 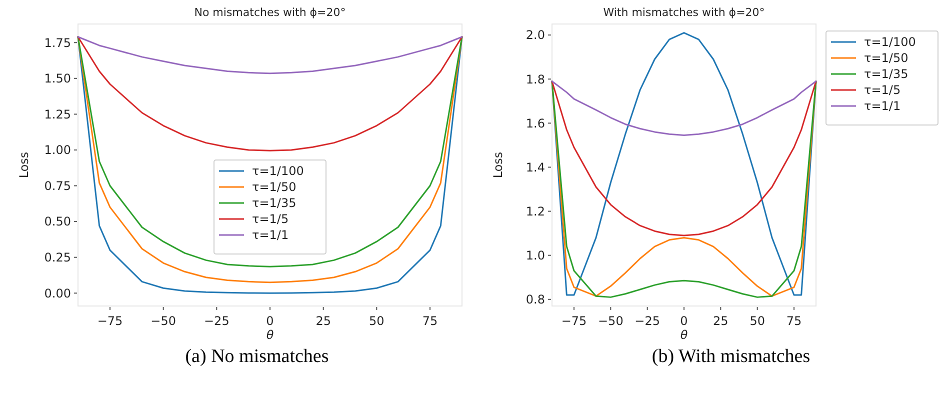 What do you see at coordinates (57, 114) in the screenshot?
I see `y-tick-label: 1.25` at bounding box center [57, 114].